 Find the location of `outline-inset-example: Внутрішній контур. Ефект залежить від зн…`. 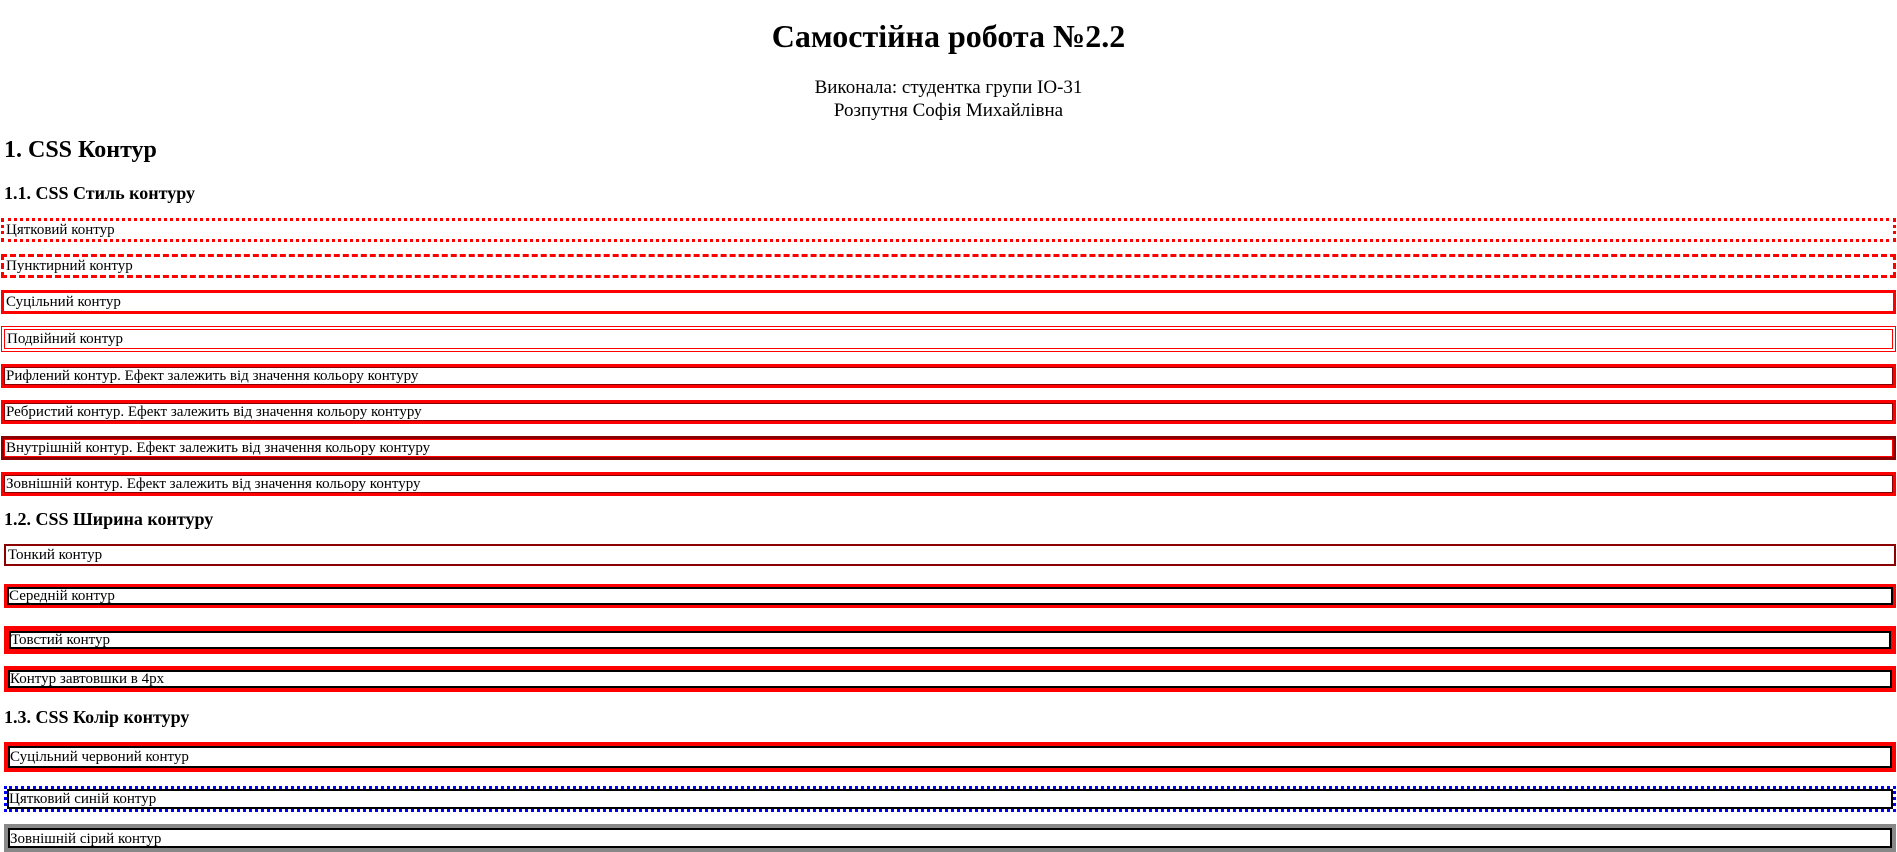

outline-inset-example: Внутрішній контур. Ефект залежить від зн… is located at coordinates (948, 448).